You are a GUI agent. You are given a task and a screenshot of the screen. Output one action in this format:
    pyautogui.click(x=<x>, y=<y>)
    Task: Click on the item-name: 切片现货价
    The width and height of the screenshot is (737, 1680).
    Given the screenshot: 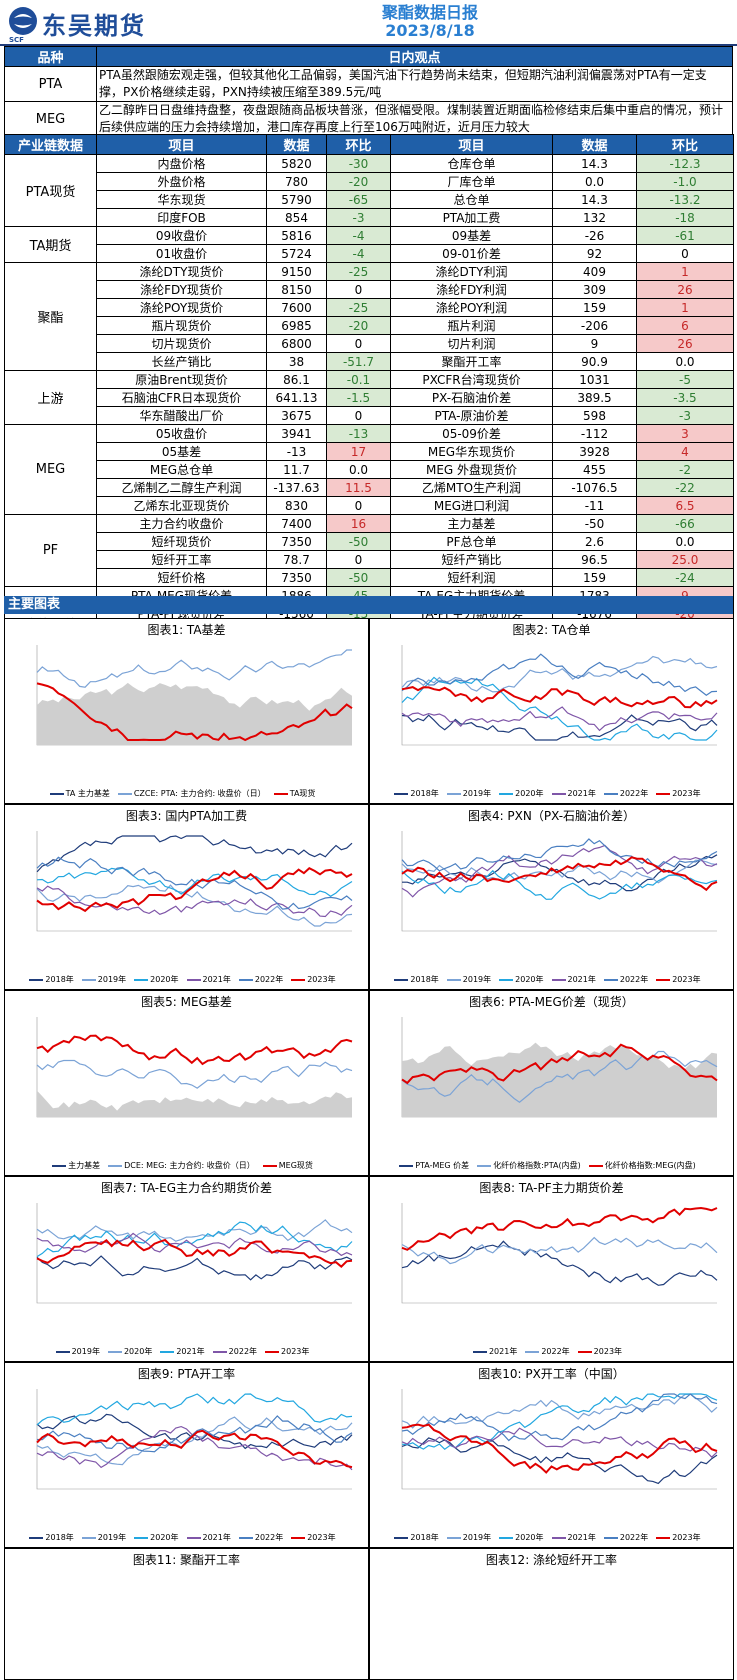 What is the action you would take?
    pyautogui.click(x=181, y=343)
    